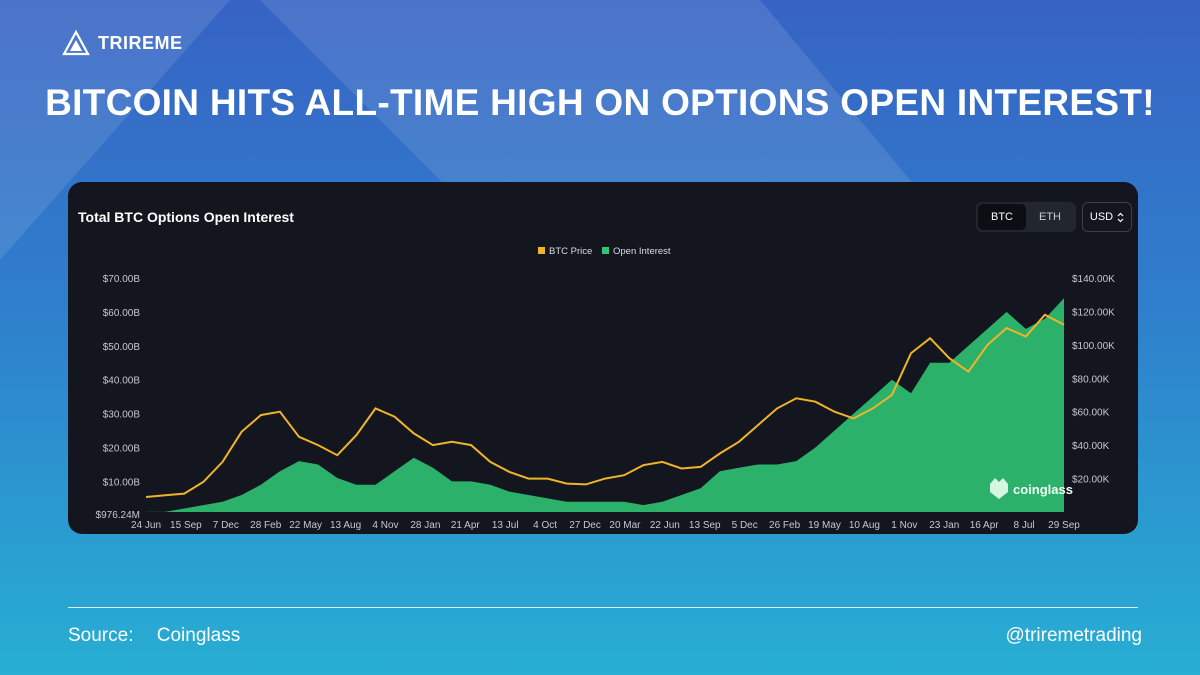 Image resolution: width=1200 pixels, height=675 pixels. Describe the element at coordinates (122, 381) in the screenshot. I see `left-axis-tick-label: $40.00B` at that location.